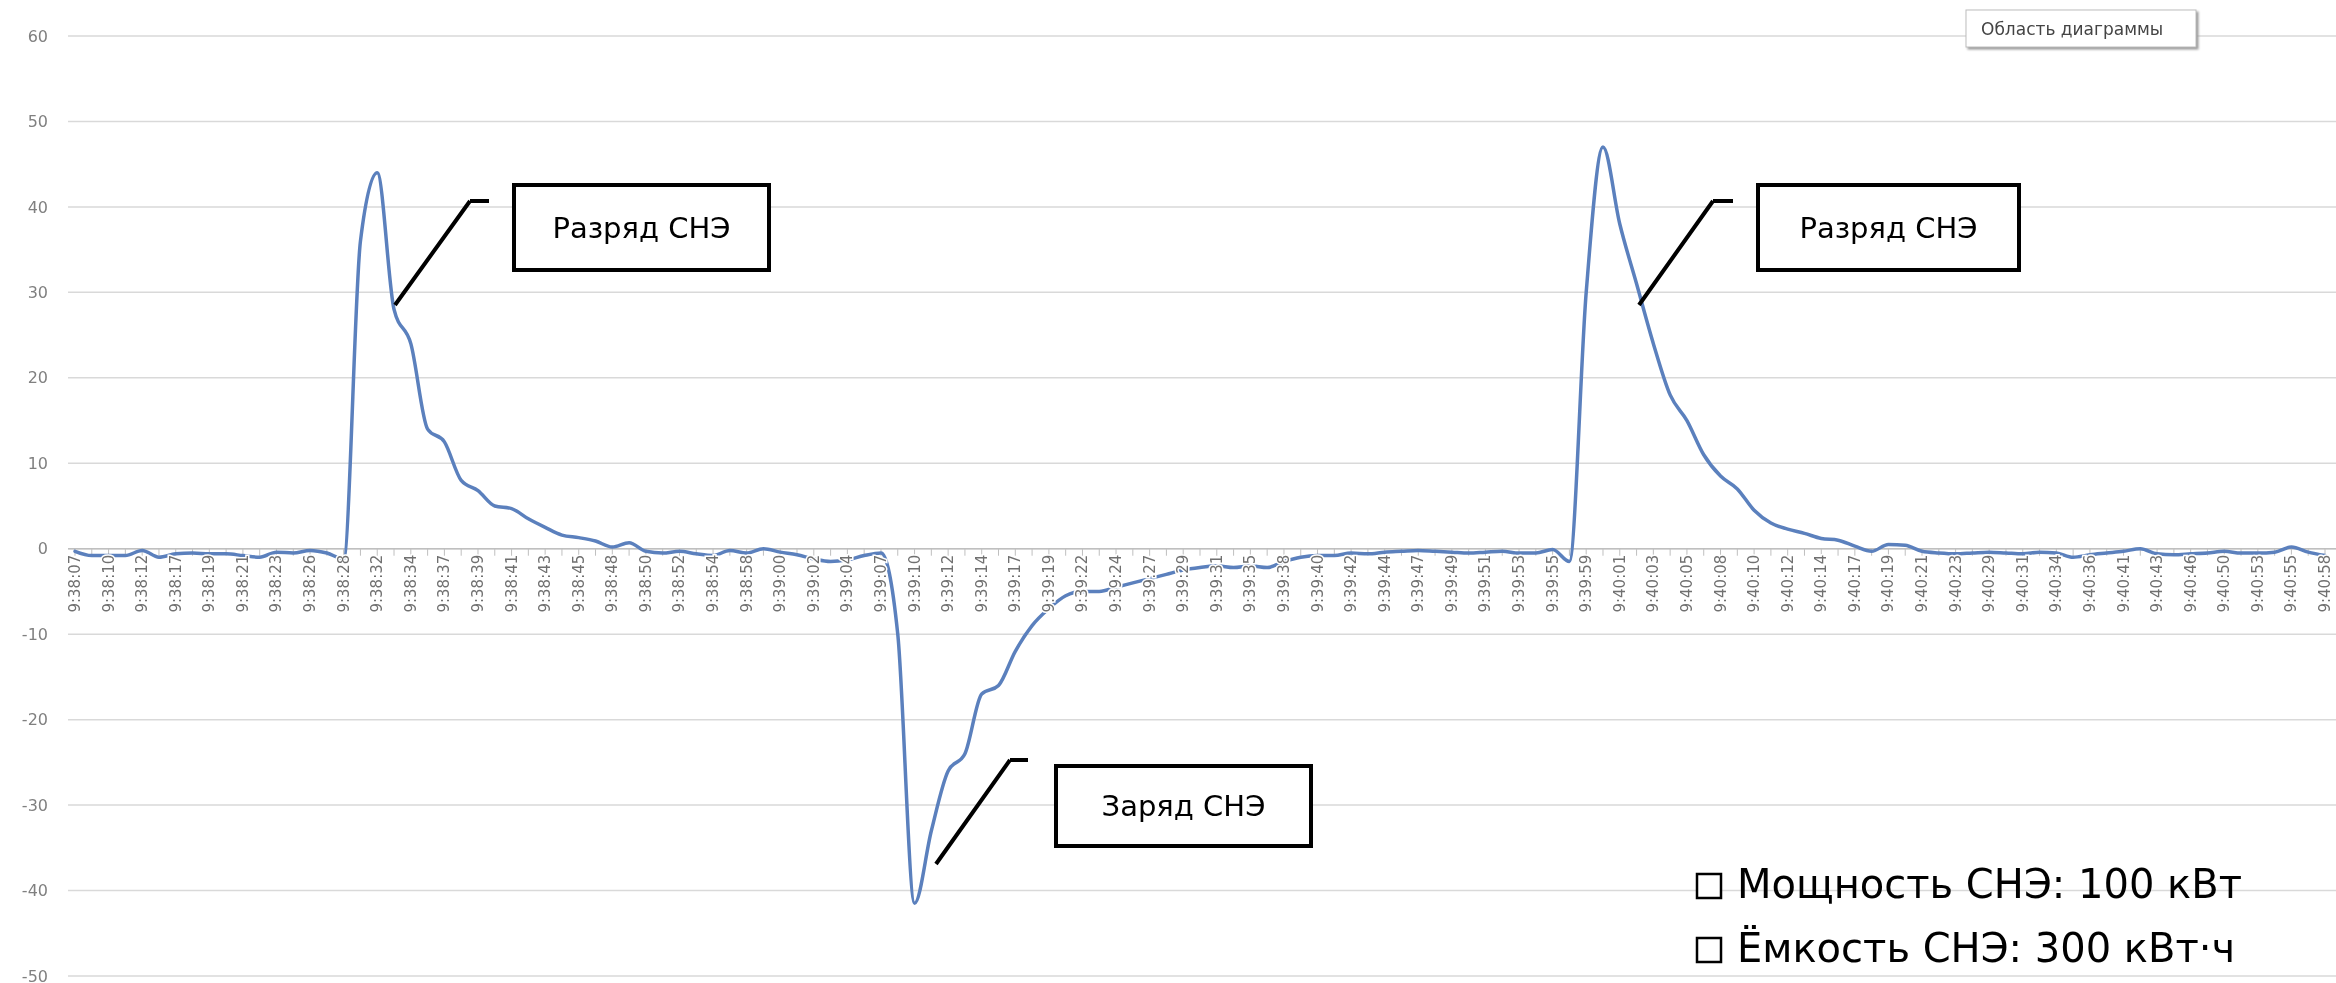 The width and height of the screenshot is (2336, 983). Describe the element at coordinates (42, 549) in the screenshot. I see `y-tick-label: 0` at that location.